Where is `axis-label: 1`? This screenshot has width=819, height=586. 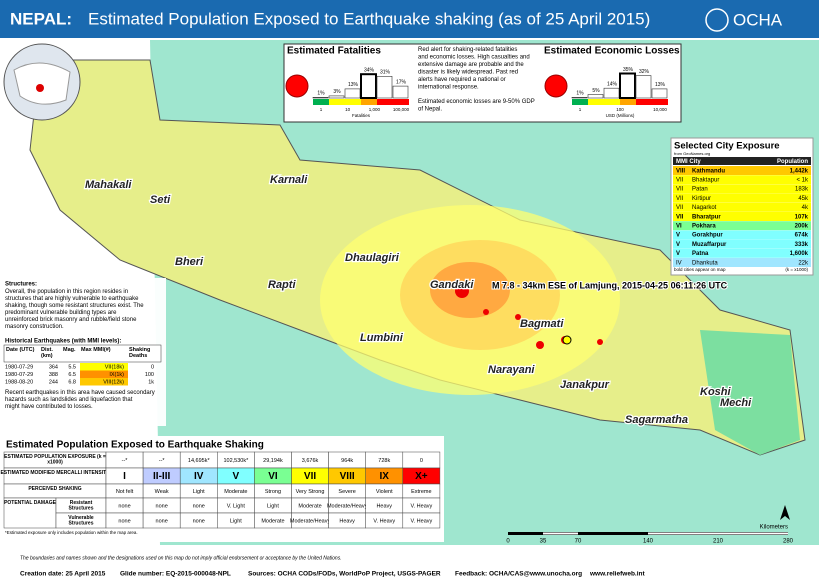 axis-label: 1 is located at coordinates (321, 109).